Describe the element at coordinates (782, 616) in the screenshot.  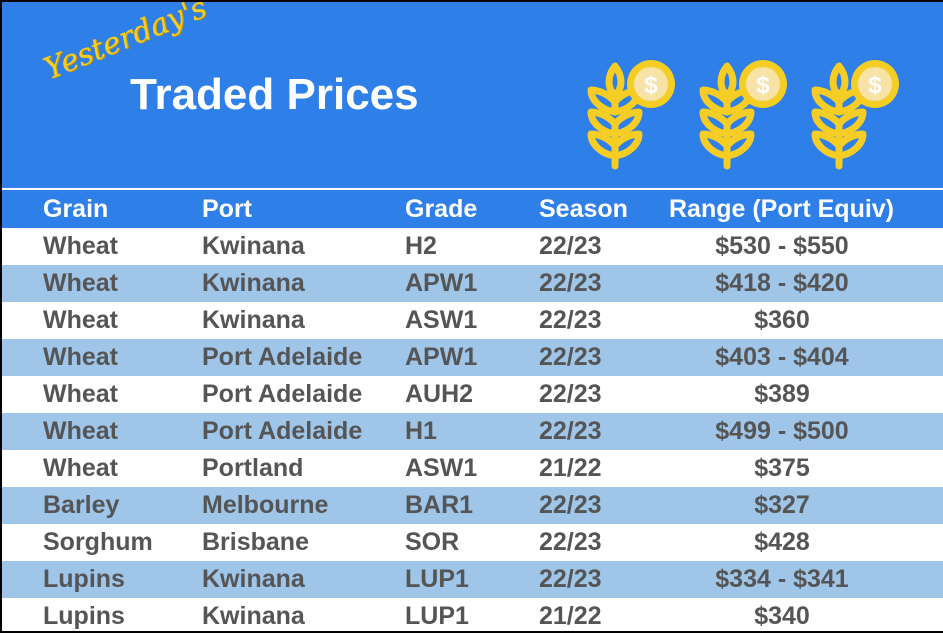
I see `cell-range: $340` at that location.